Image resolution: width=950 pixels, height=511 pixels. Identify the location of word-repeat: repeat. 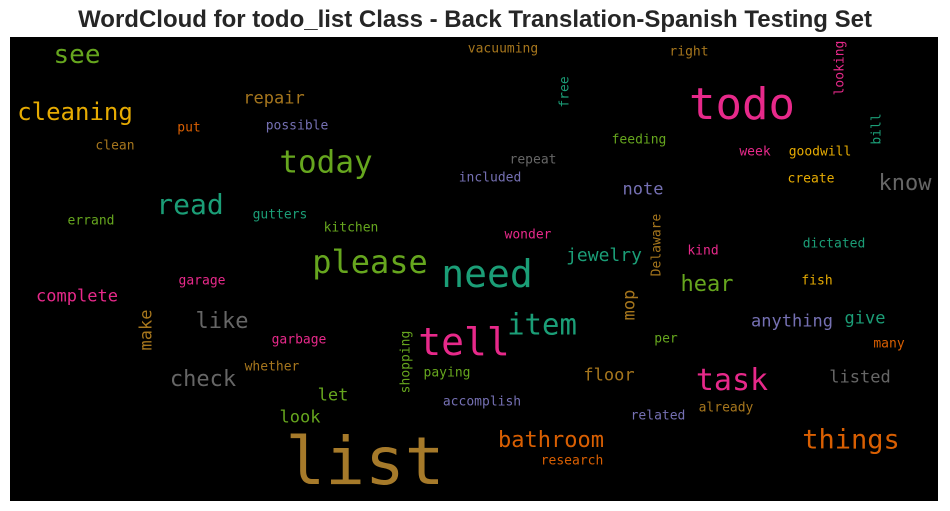
(533, 160).